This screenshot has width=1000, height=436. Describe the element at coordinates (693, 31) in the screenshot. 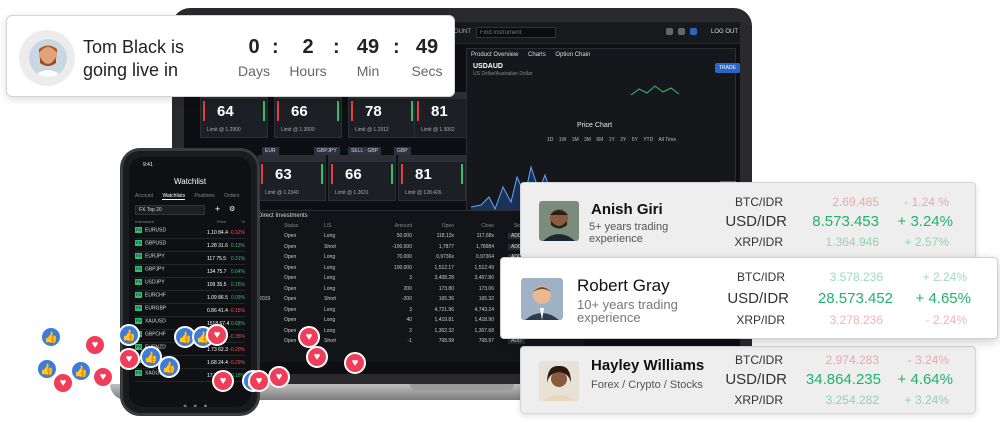

I see `help-icon` at that location.